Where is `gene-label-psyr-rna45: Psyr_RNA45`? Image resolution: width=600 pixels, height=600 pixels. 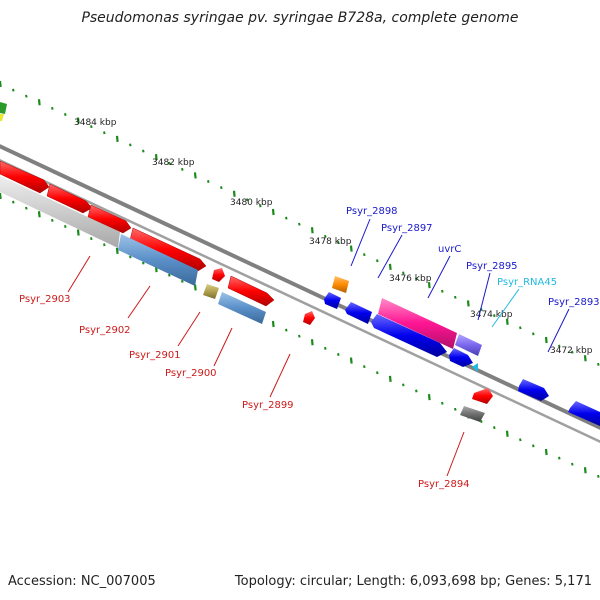
gene-label-psyr-rna45: Psyr_RNA45 is located at coordinates (527, 282).